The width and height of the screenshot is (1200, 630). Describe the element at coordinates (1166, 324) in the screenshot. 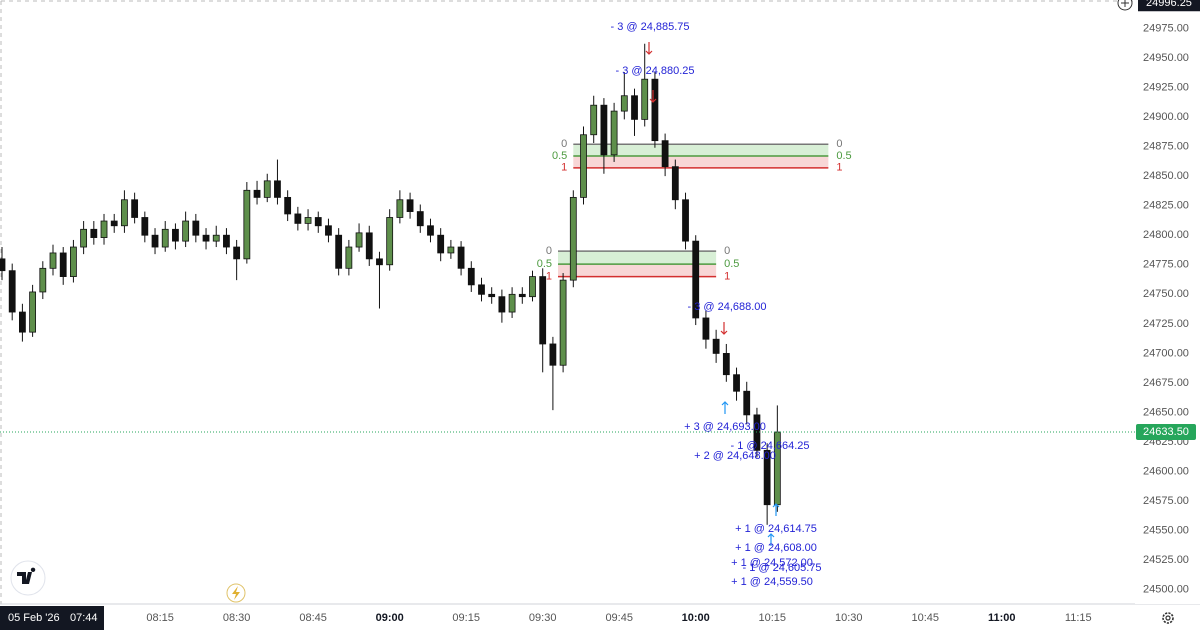

I see `y-tick-label: 24725.00` at that location.